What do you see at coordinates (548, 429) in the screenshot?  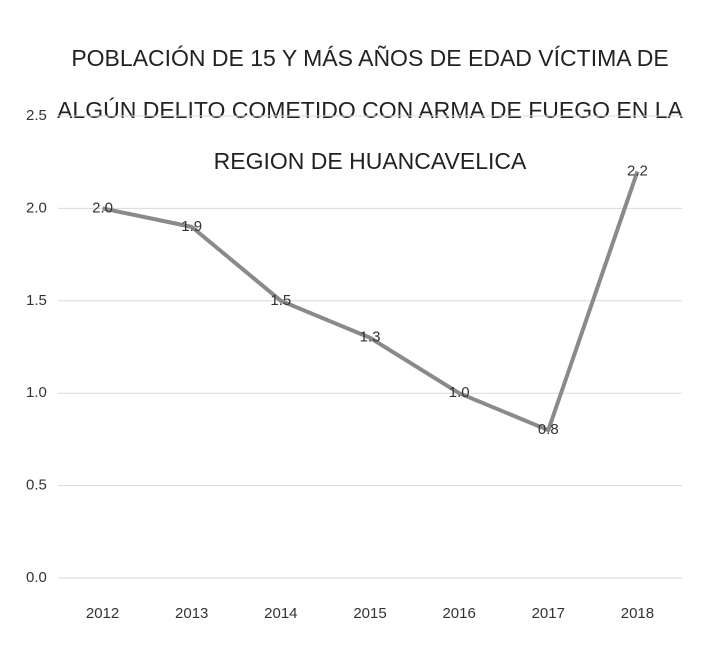 I see `data-label: 0.8` at bounding box center [548, 429].